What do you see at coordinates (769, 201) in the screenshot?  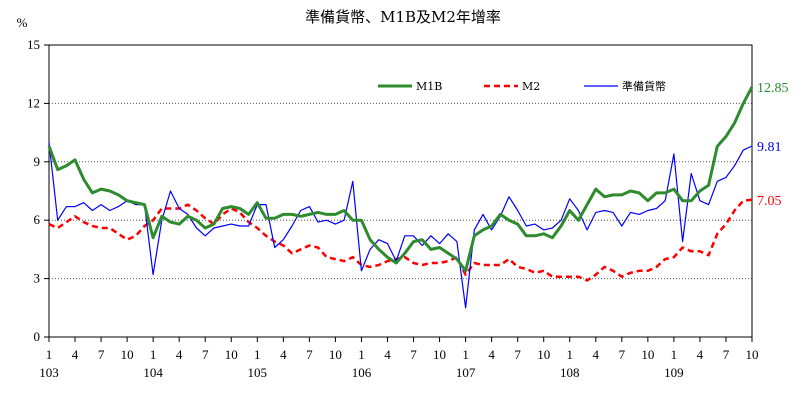 I see `end-label-1: 7.05` at bounding box center [769, 201].